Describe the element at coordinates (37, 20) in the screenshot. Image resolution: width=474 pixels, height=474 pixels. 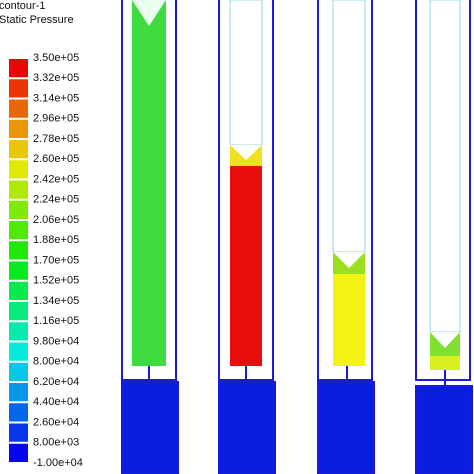
I see `legend-subtitle: Static Pressure` at that location.